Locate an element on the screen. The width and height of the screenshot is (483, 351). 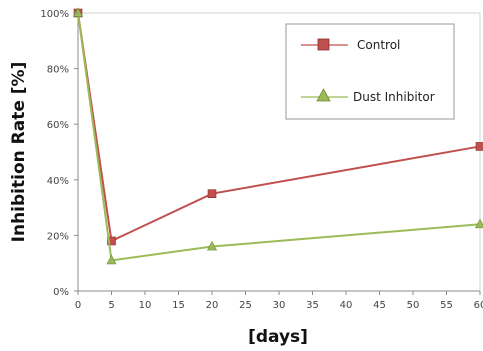
y-tick-label: 60% is located at coordinates (58, 125).